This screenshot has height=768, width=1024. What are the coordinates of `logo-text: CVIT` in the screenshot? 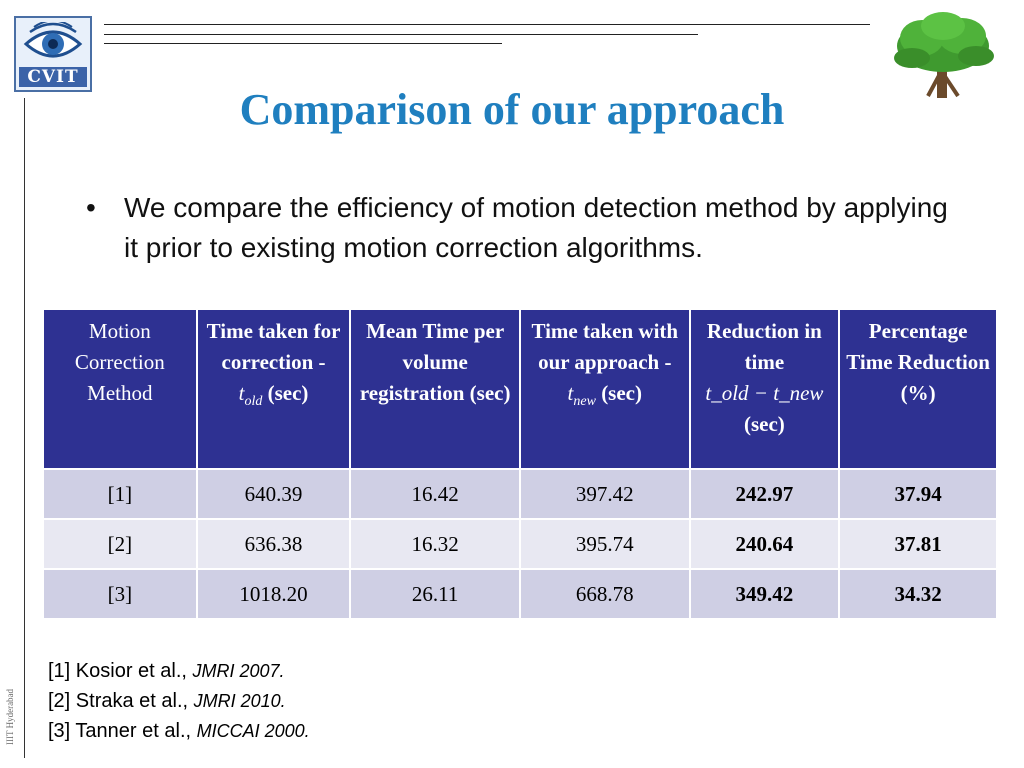 It's located at (53, 77).